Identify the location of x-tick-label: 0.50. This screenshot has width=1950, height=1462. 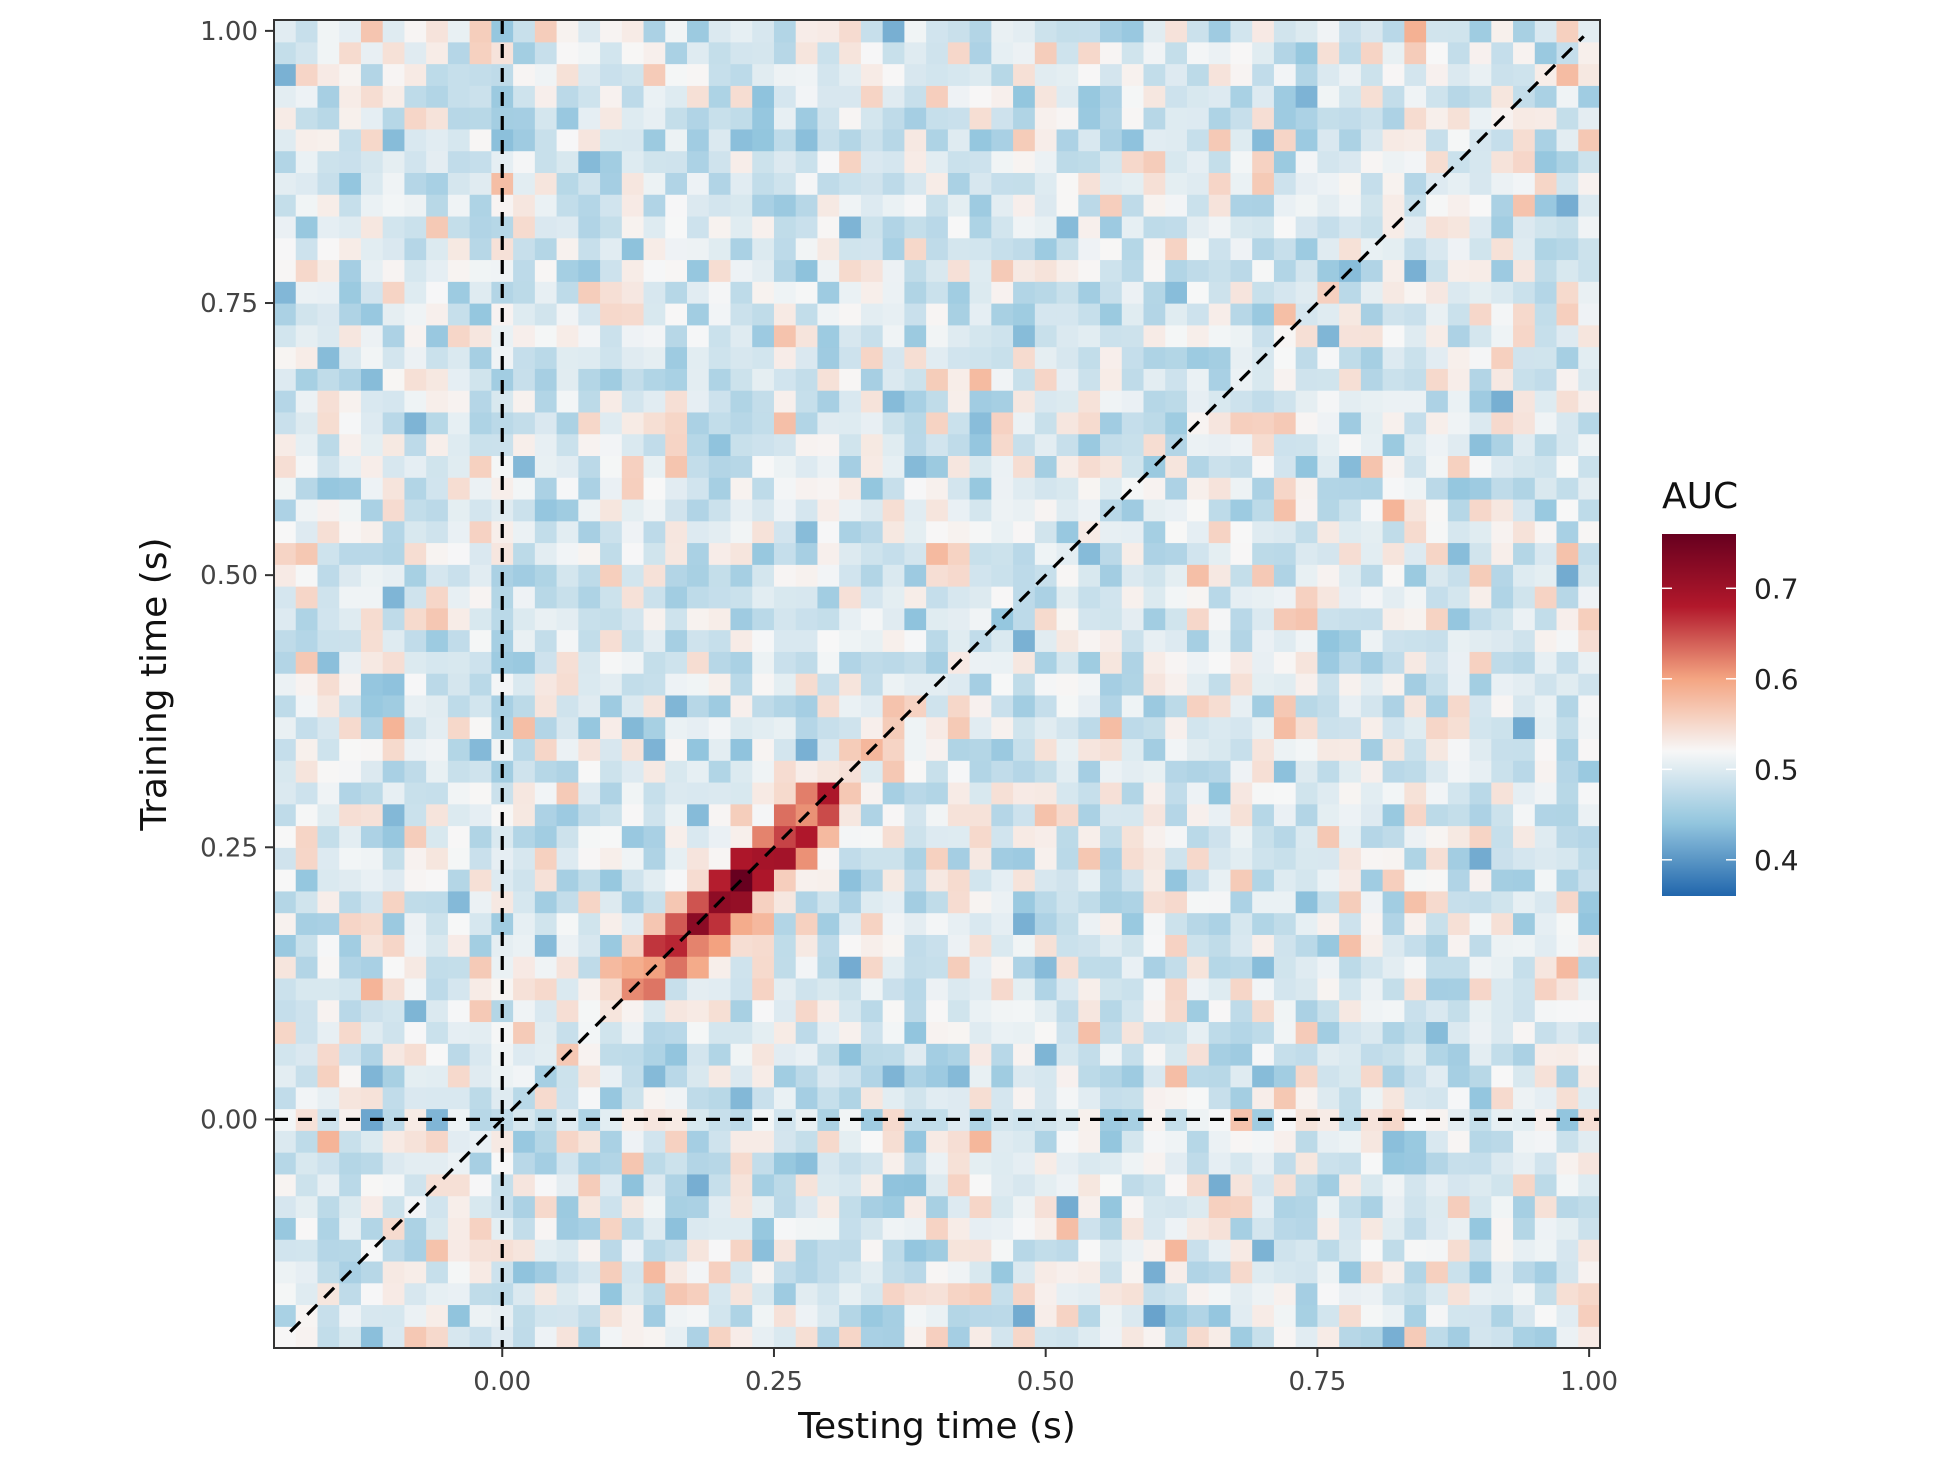
(1046, 1382).